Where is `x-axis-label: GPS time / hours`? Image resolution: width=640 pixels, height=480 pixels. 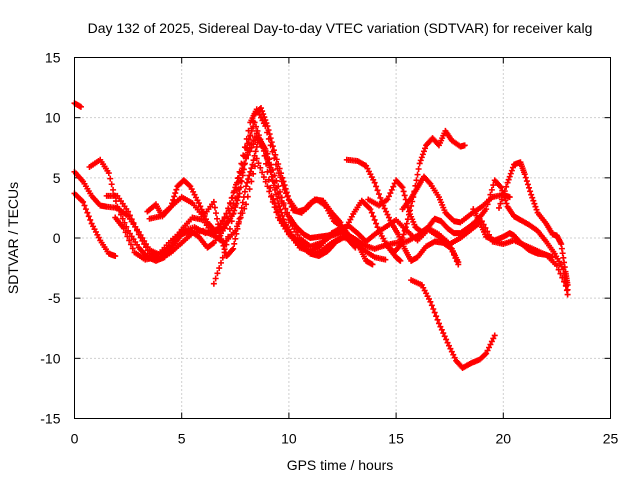
x-axis-label: GPS time / hours is located at coordinates (340, 465).